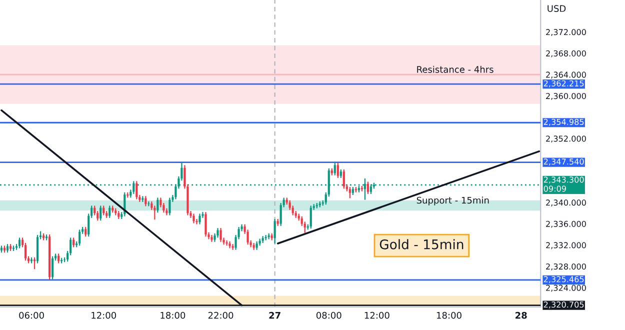 The width and height of the screenshot is (625, 330). Describe the element at coordinates (566, 139) in the screenshot. I see `y-tick-label: 2,352.000` at that location.